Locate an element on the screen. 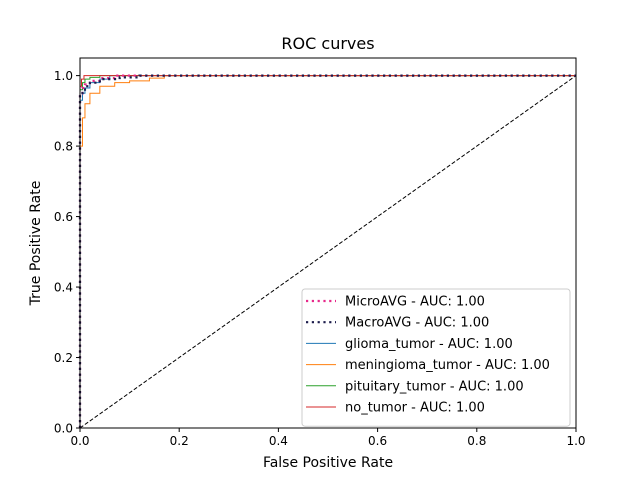  y-tick-label: 0.6 is located at coordinates (63, 217).